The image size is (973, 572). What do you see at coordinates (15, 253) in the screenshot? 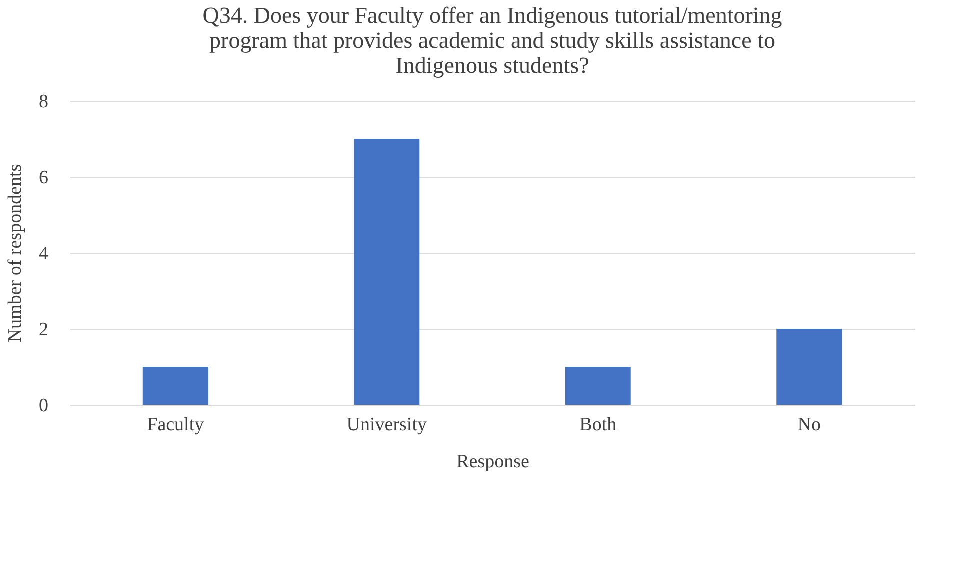
I see `y-axis-title: Number of respondents` at bounding box center [15, 253].